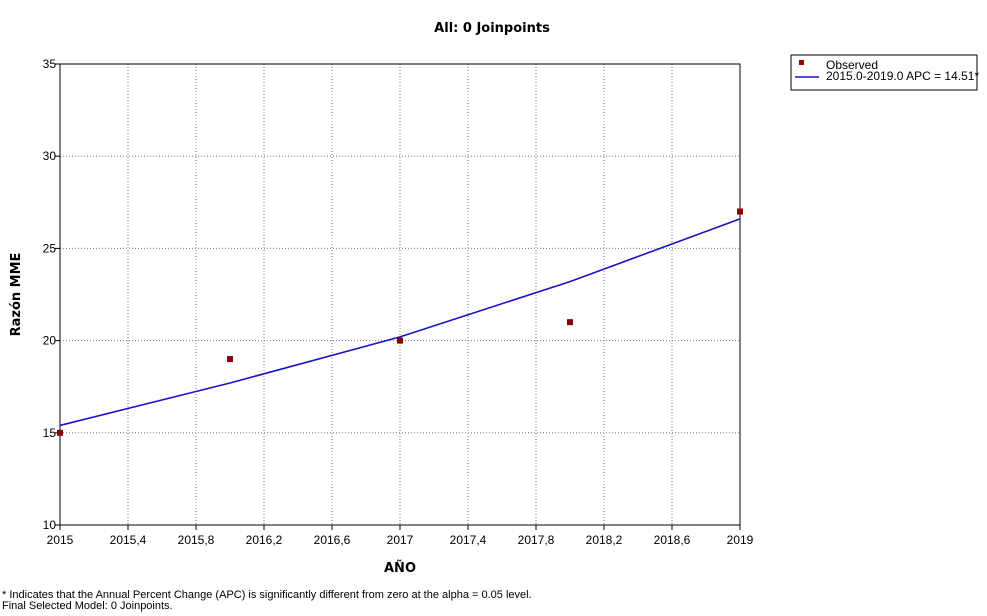 The image size is (987, 616). I want to click on x-tick-label: 2015,4, so click(128, 540).